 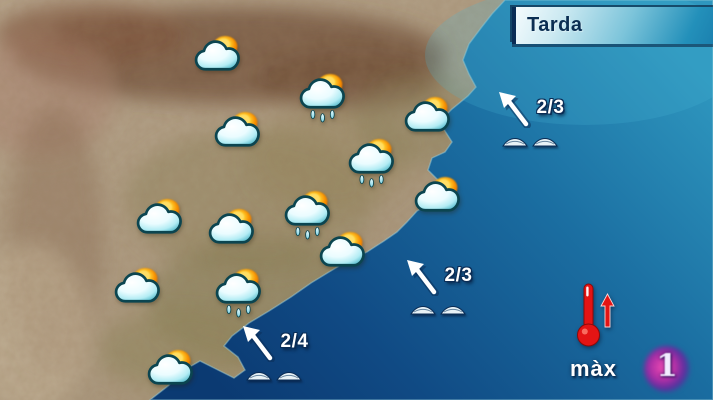 I want to click on max-label: màx, so click(x=594, y=368).